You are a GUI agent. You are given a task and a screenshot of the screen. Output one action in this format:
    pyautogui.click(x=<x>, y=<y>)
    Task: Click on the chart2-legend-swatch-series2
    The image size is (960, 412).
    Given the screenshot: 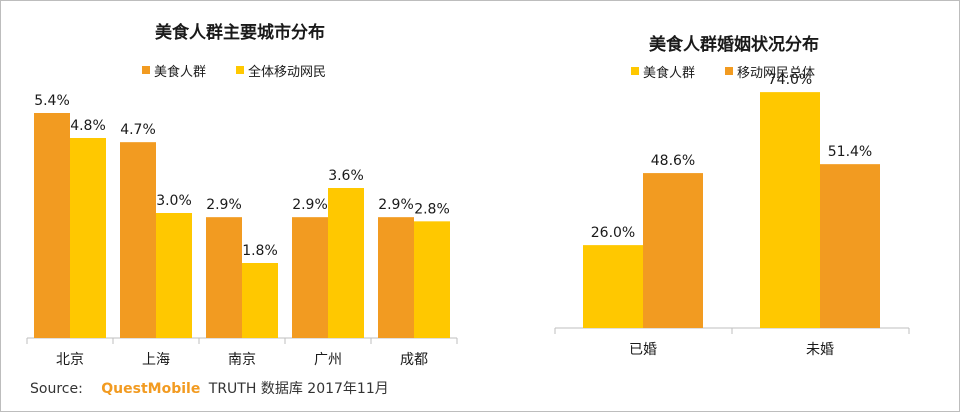 What is the action you would take?
    pyautogui.click(x=729, y=71)
    